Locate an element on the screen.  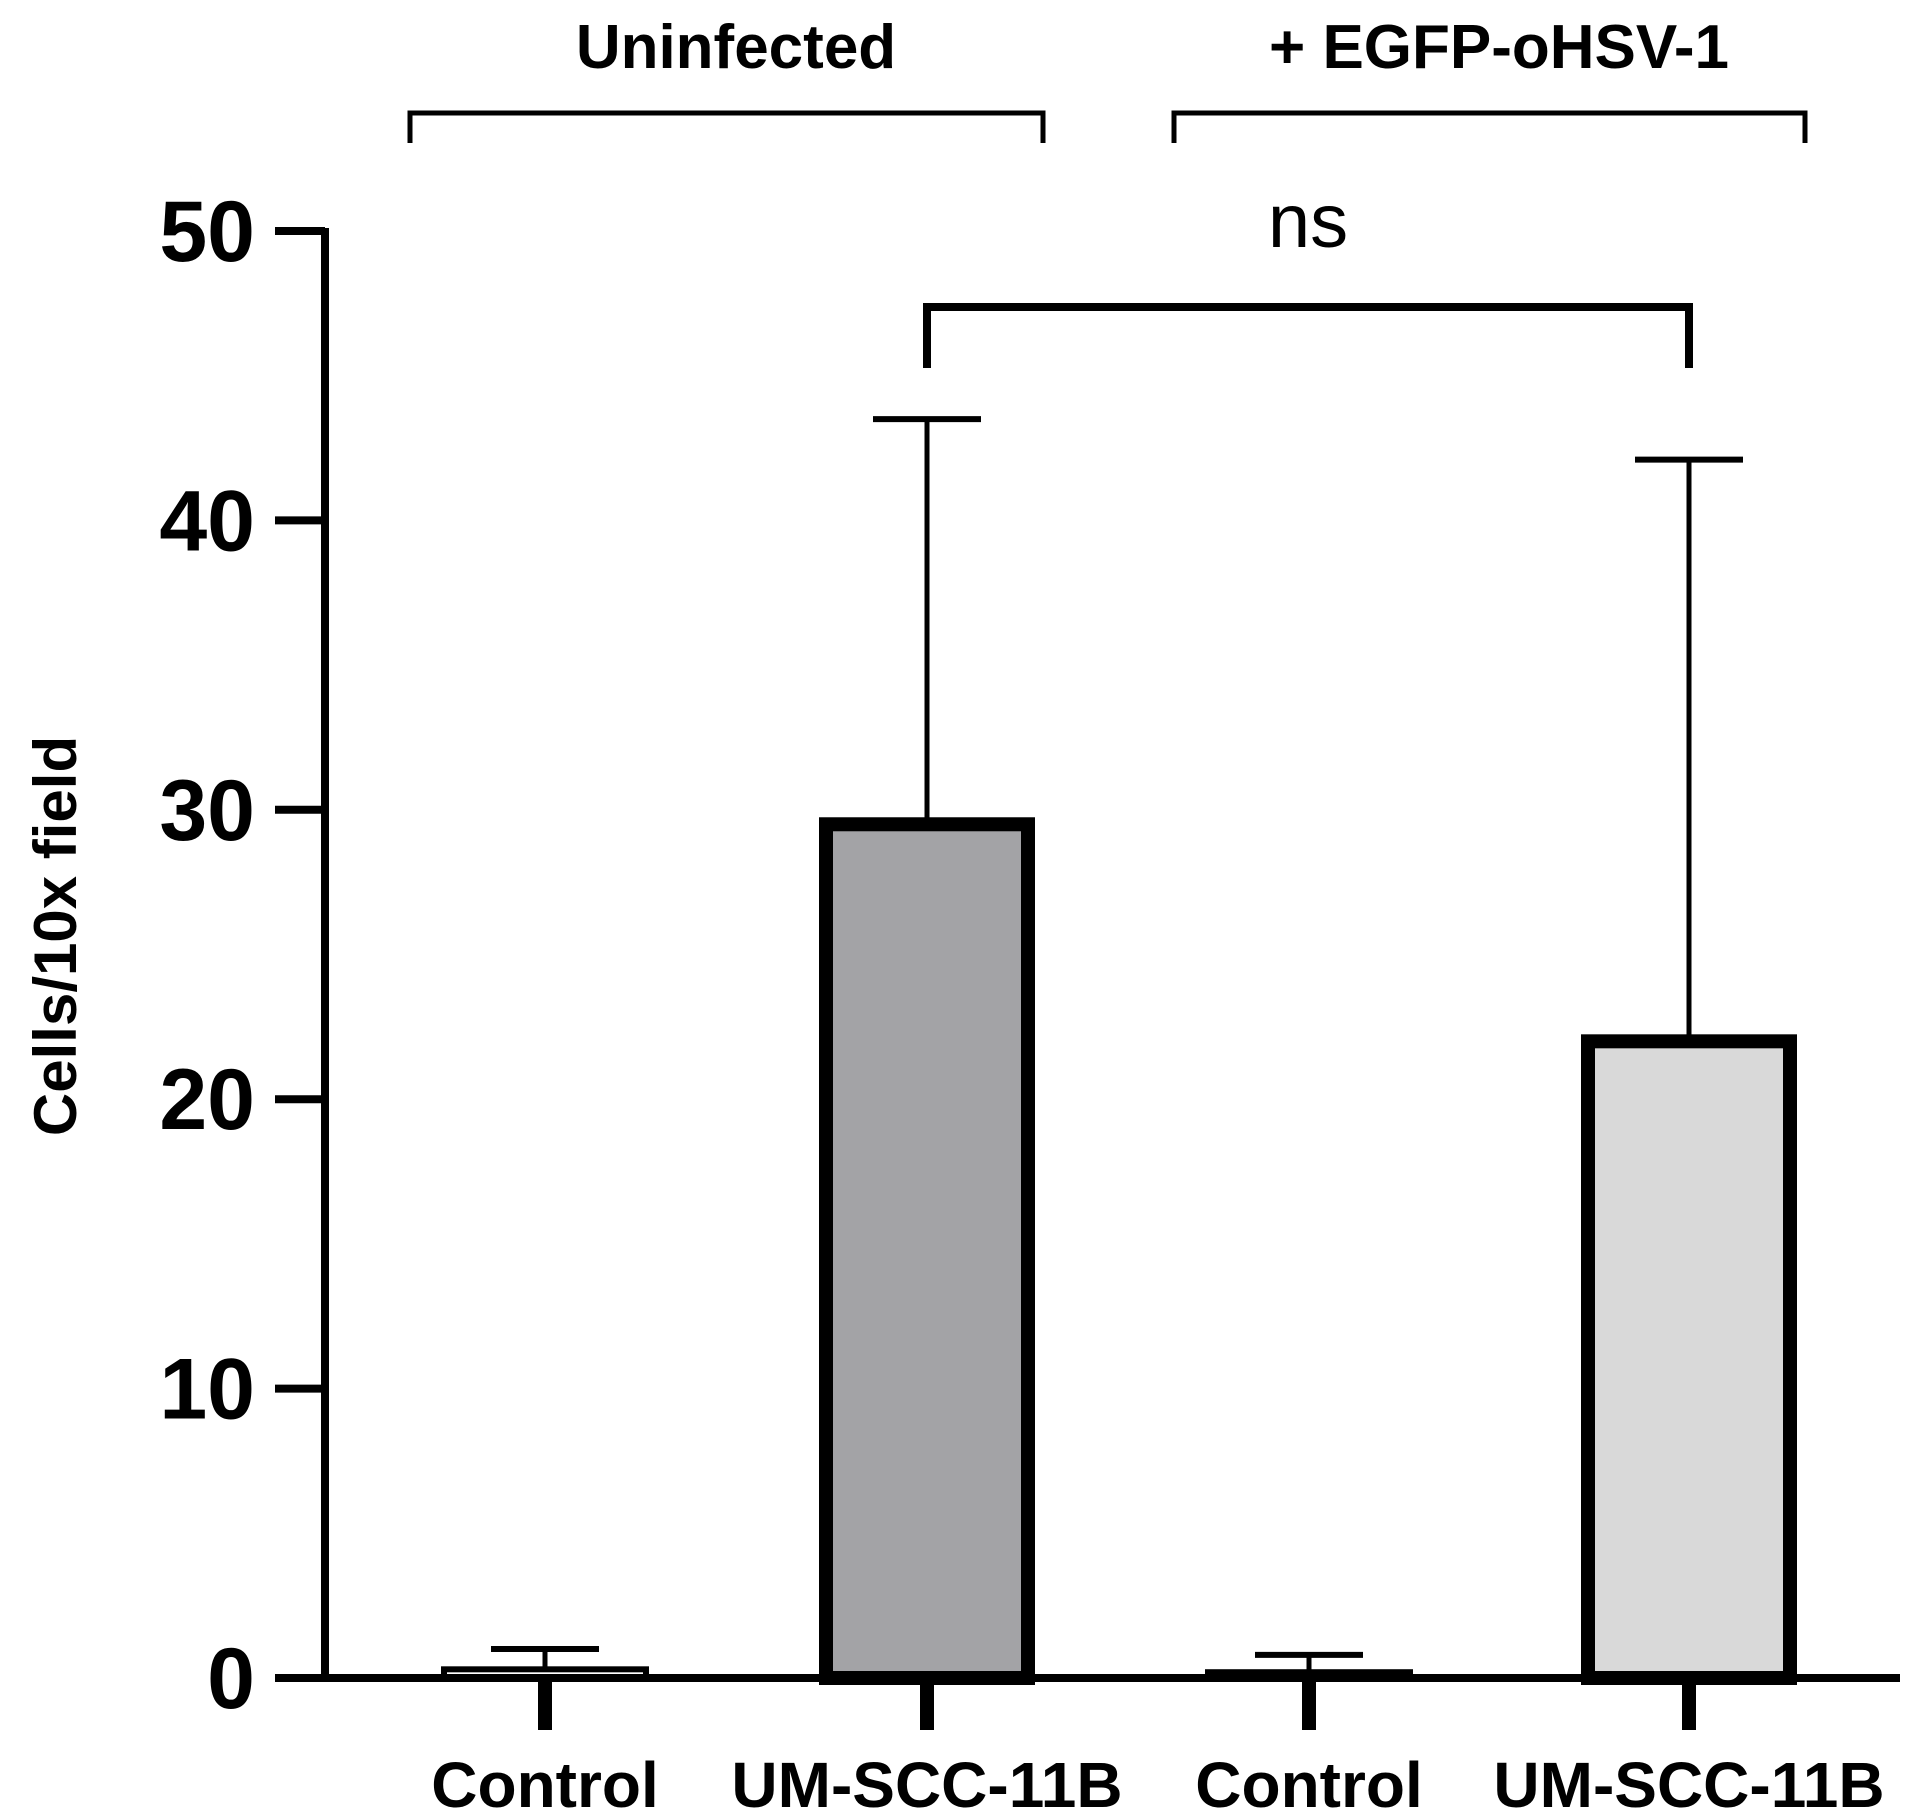
significance-label: ns is located at coordinates (1308, 221).